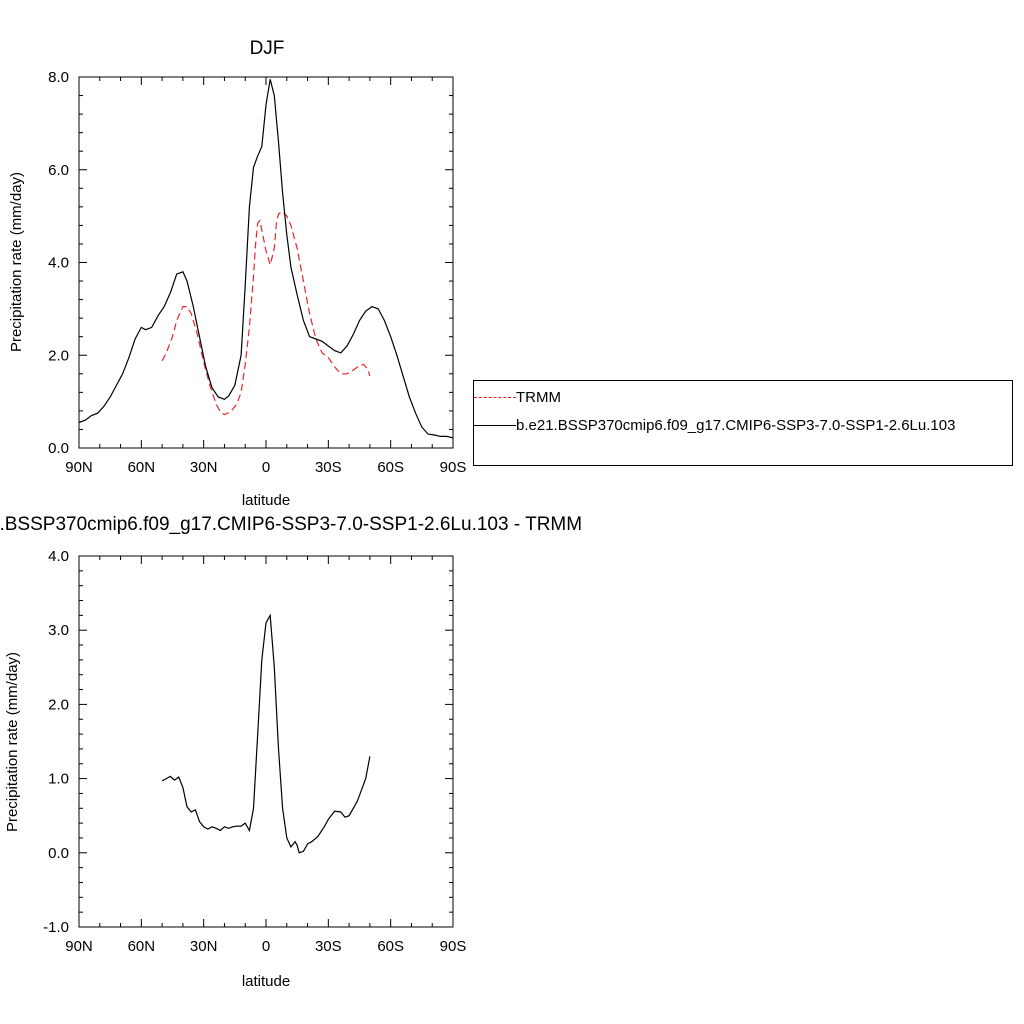 The width and height of the screenshot is (1024, 1024). What do you see at coordinates (58, 779) in the screenshot?
I see `y-tick-label: 1.0` at bounding box center [58, 779].